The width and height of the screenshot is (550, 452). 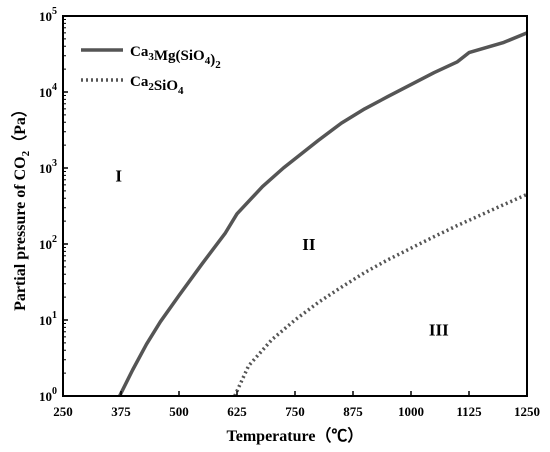 What do you see at coordinates (527, 411) in the screenshot?
I see `x-tick-label: 1250` at bounding box center [527, 411].